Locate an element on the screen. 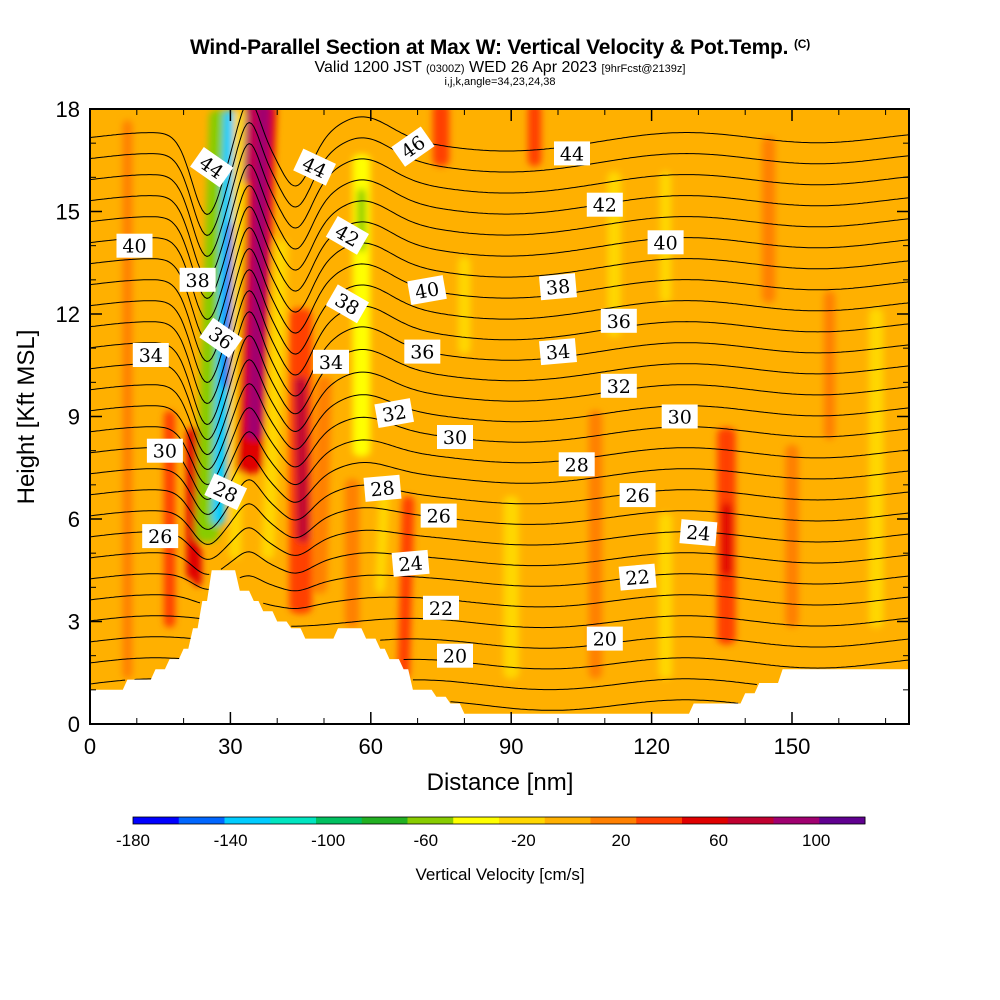  contour-label-text: 22 is located at coordinates (638, 578).